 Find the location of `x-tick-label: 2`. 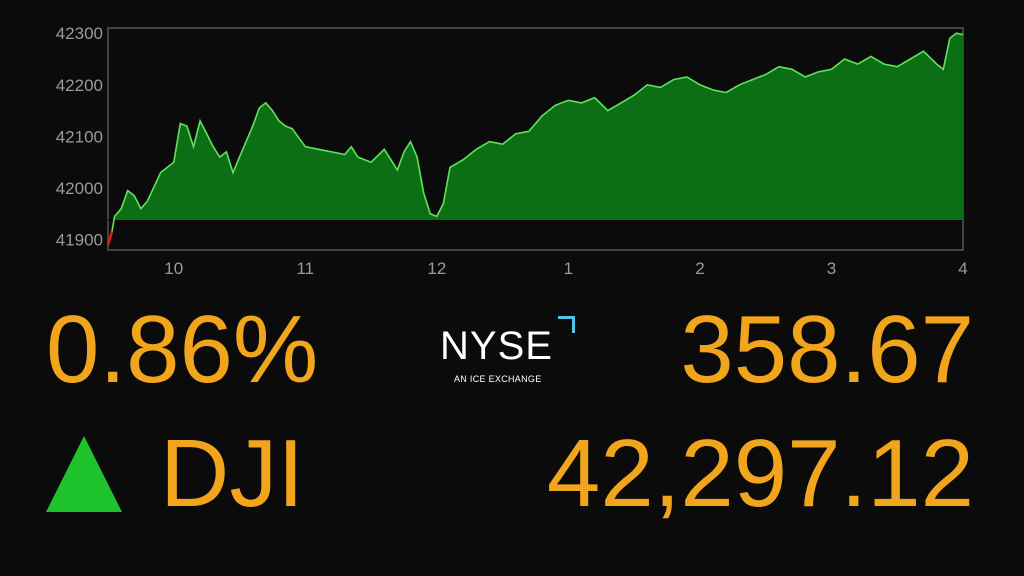

x-tick-label: 2 is located at coordinates (699, 268).